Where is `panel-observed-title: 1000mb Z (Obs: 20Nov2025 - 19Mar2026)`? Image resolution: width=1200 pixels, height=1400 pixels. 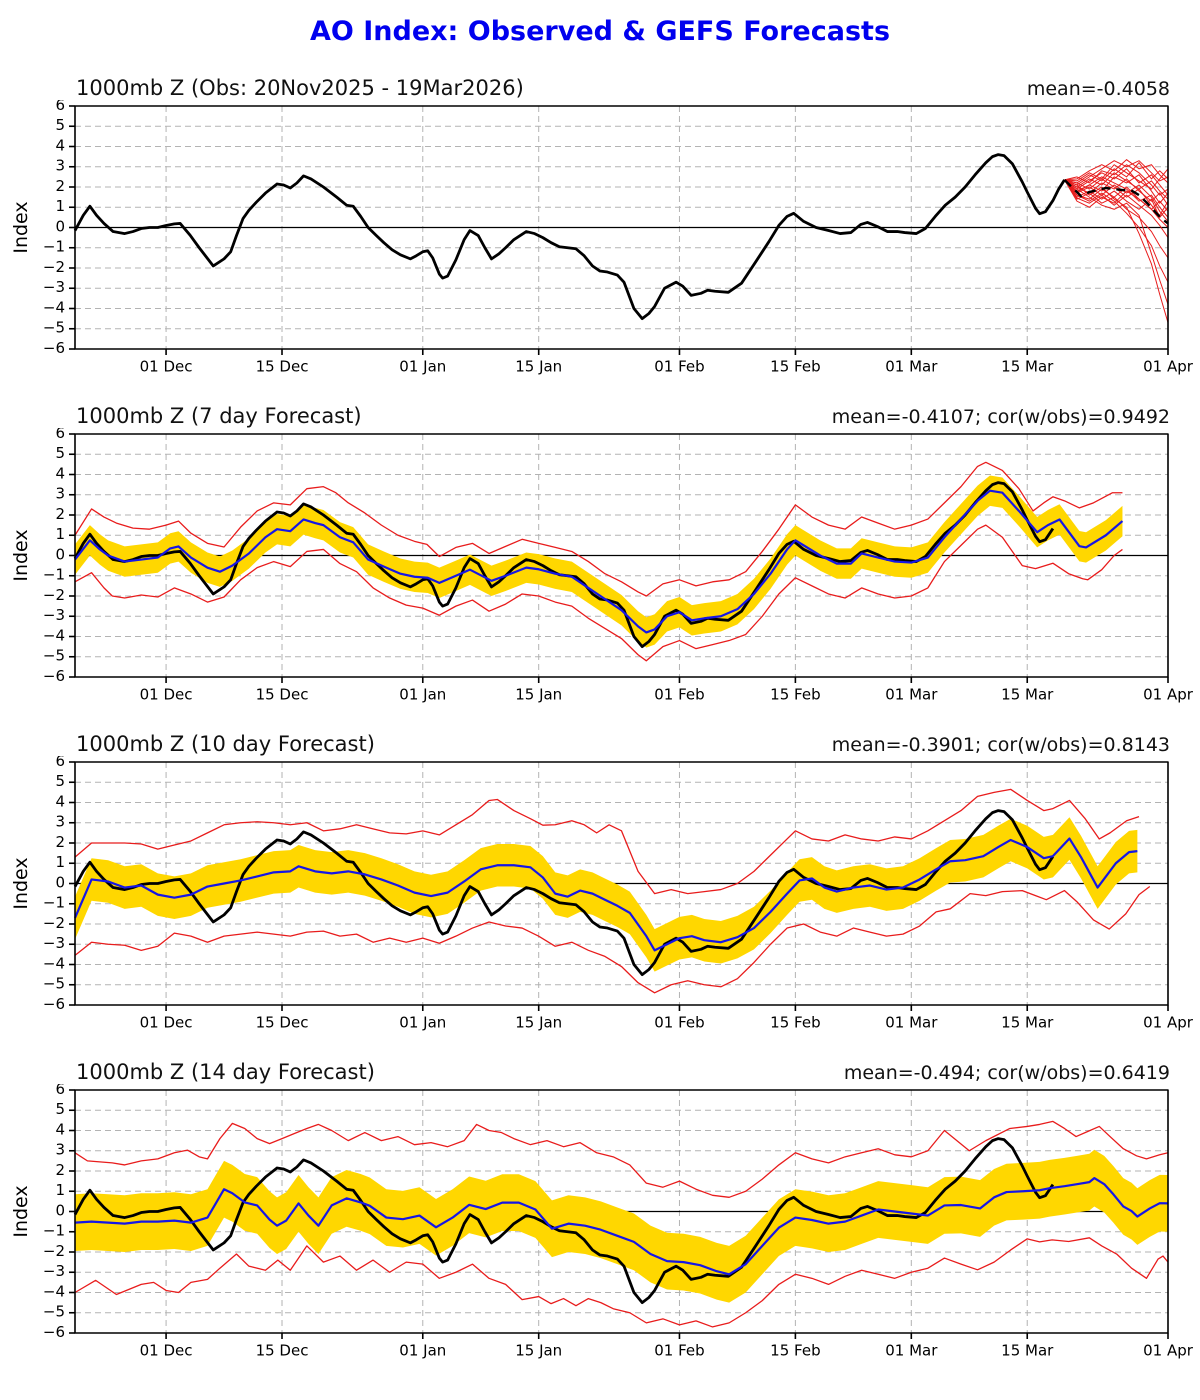
panel-observed-title: 1000mb Z (Obs: 20Nov2025 - 19Mar2026) is located at coordinates (300, 88).